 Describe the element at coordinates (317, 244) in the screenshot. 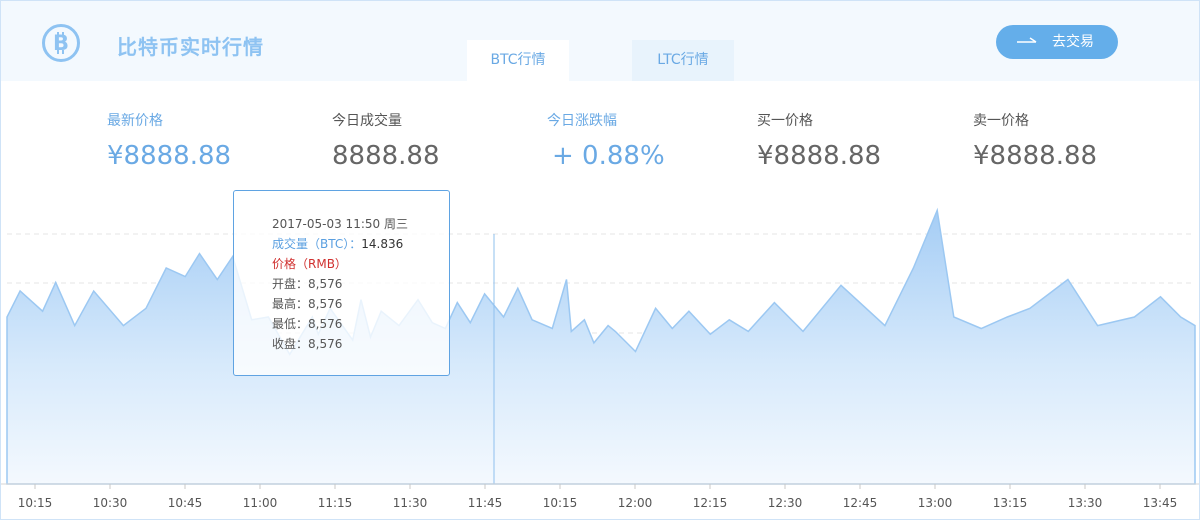

I see `tooltip-volume-label: 成交量（BTC）：` at that location.